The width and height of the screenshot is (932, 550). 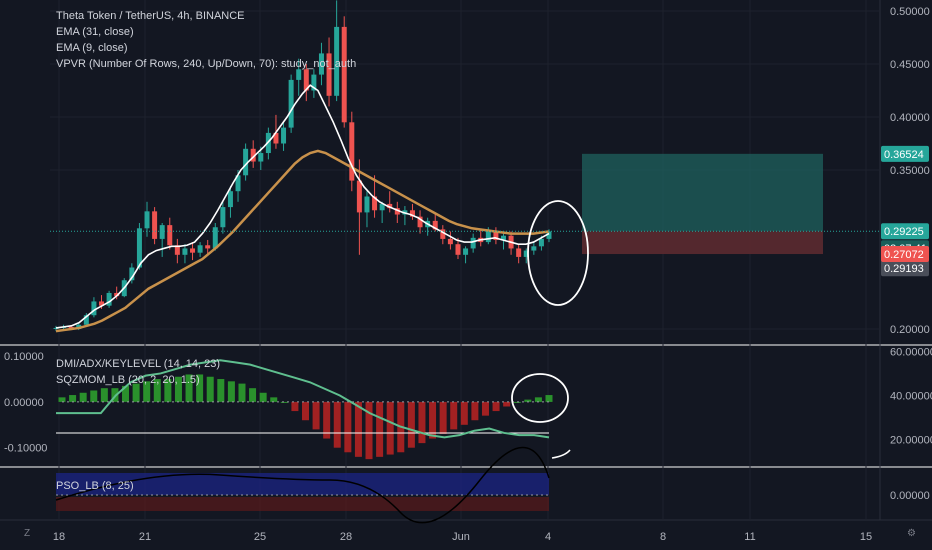 I want to click on time-tick-label: 18, so click(x=59, y=537).